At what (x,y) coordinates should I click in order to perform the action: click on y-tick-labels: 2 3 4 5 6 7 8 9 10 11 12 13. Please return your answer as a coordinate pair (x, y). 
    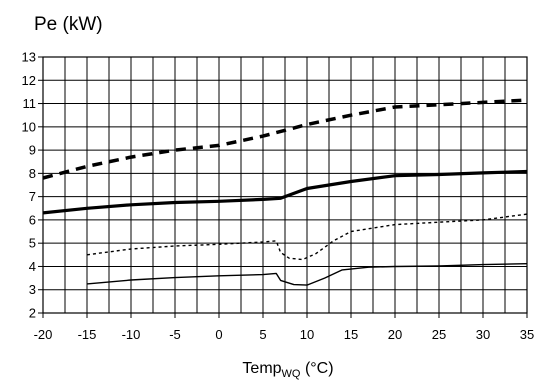
    Looking at the image, I should click on (29, 185).